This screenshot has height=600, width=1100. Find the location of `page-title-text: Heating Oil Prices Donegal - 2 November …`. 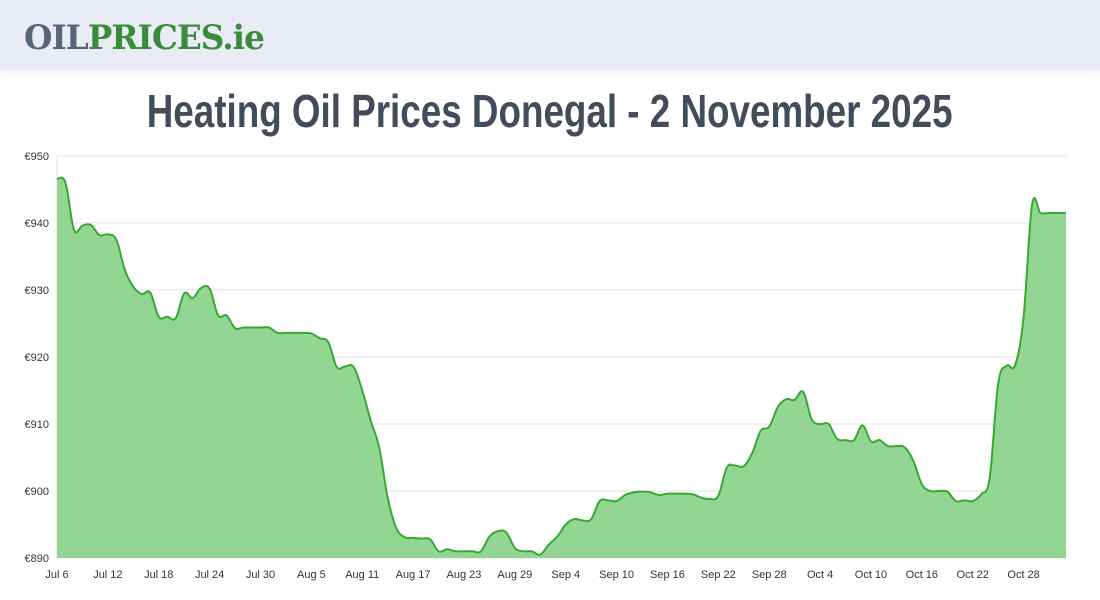

page-title-text: Heating Oil Prices Donegal - 2 November … is located at coordinates (550, 111).